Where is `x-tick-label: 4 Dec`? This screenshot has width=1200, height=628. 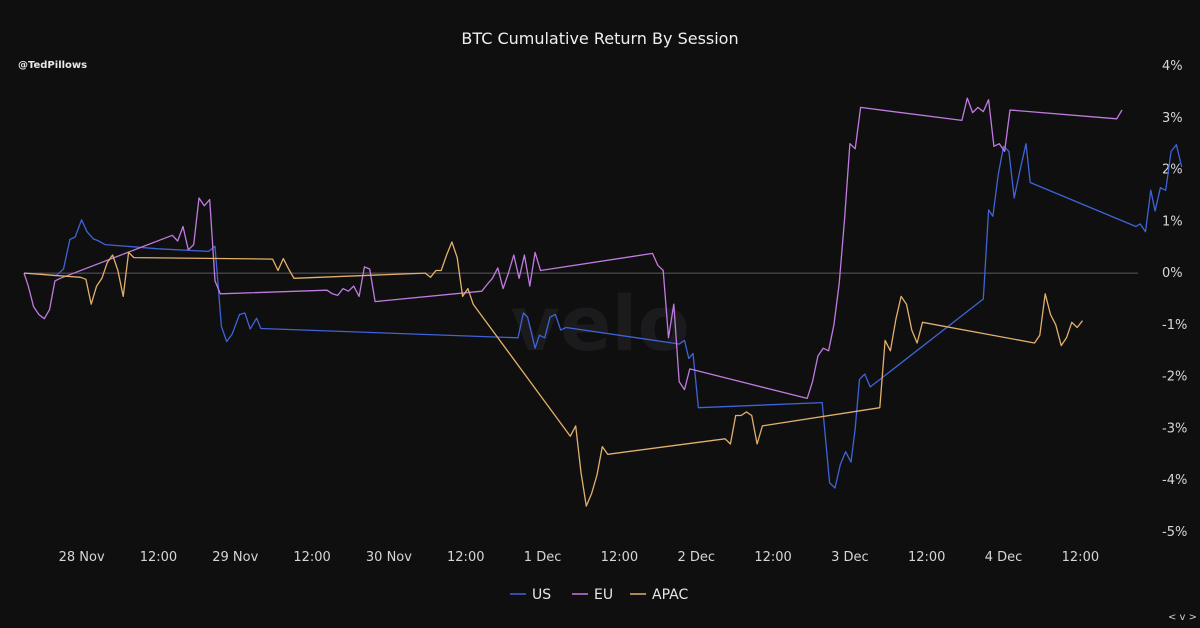 x-tick-label: 4 Dec is located at coordinates (1004, 557).